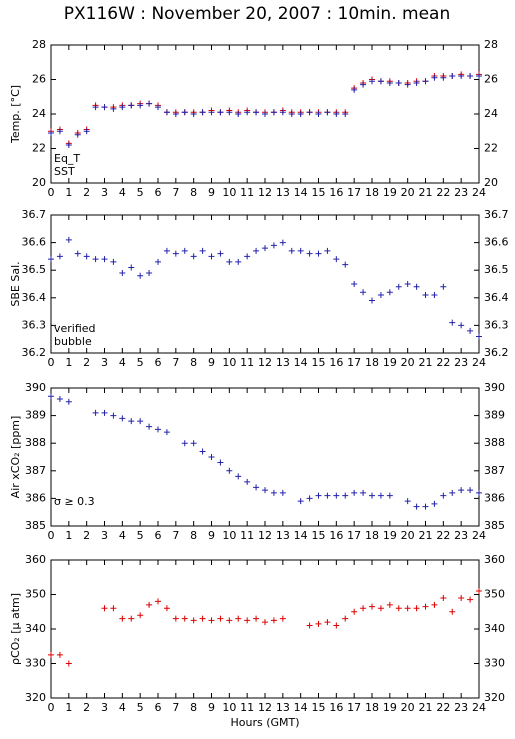  Describe the element at coordinates (39, 182) in the screenshot. I see `y-tick-label: 20` at that location.